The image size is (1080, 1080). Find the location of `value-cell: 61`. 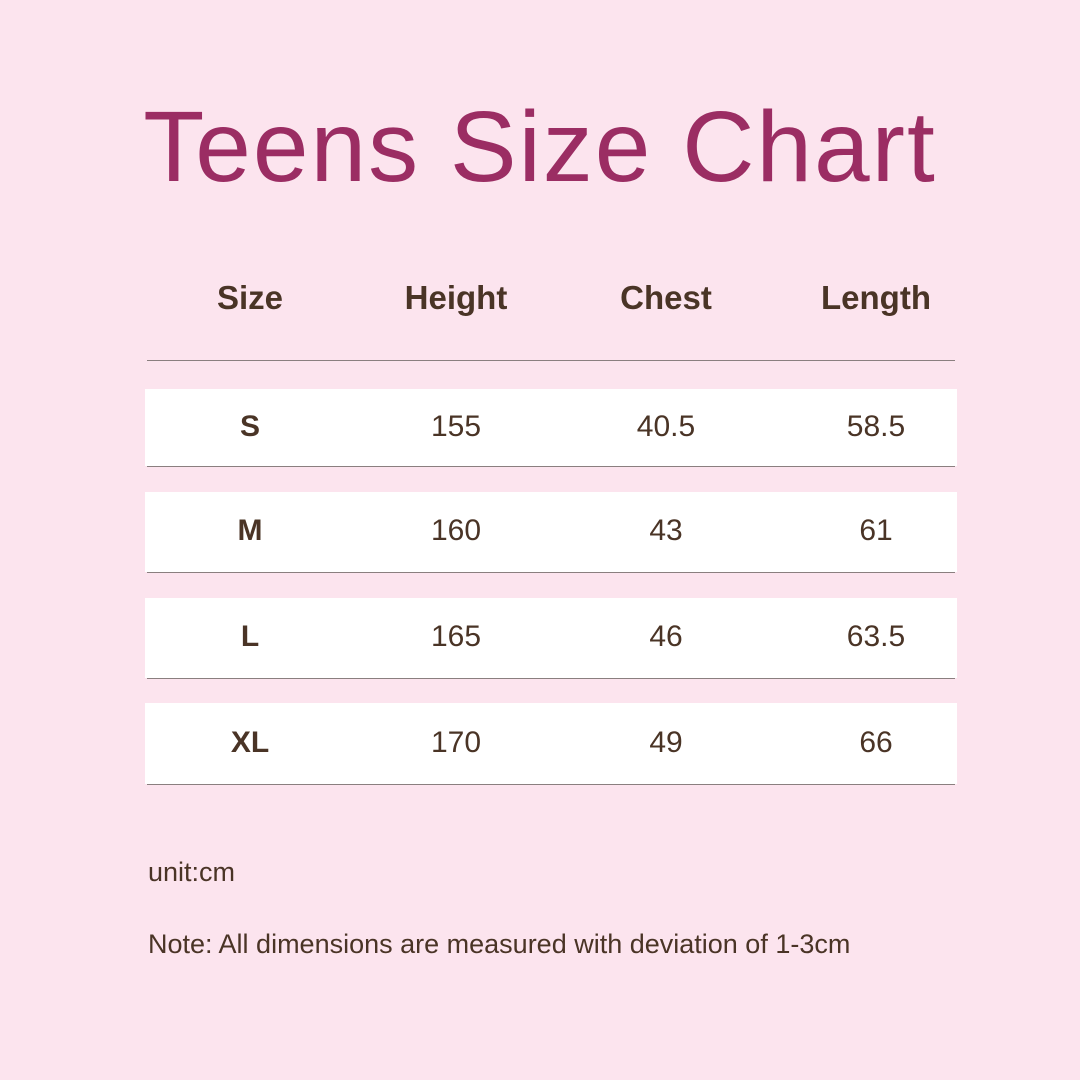

value-cell: 61 is located at coordinates (876, 530).